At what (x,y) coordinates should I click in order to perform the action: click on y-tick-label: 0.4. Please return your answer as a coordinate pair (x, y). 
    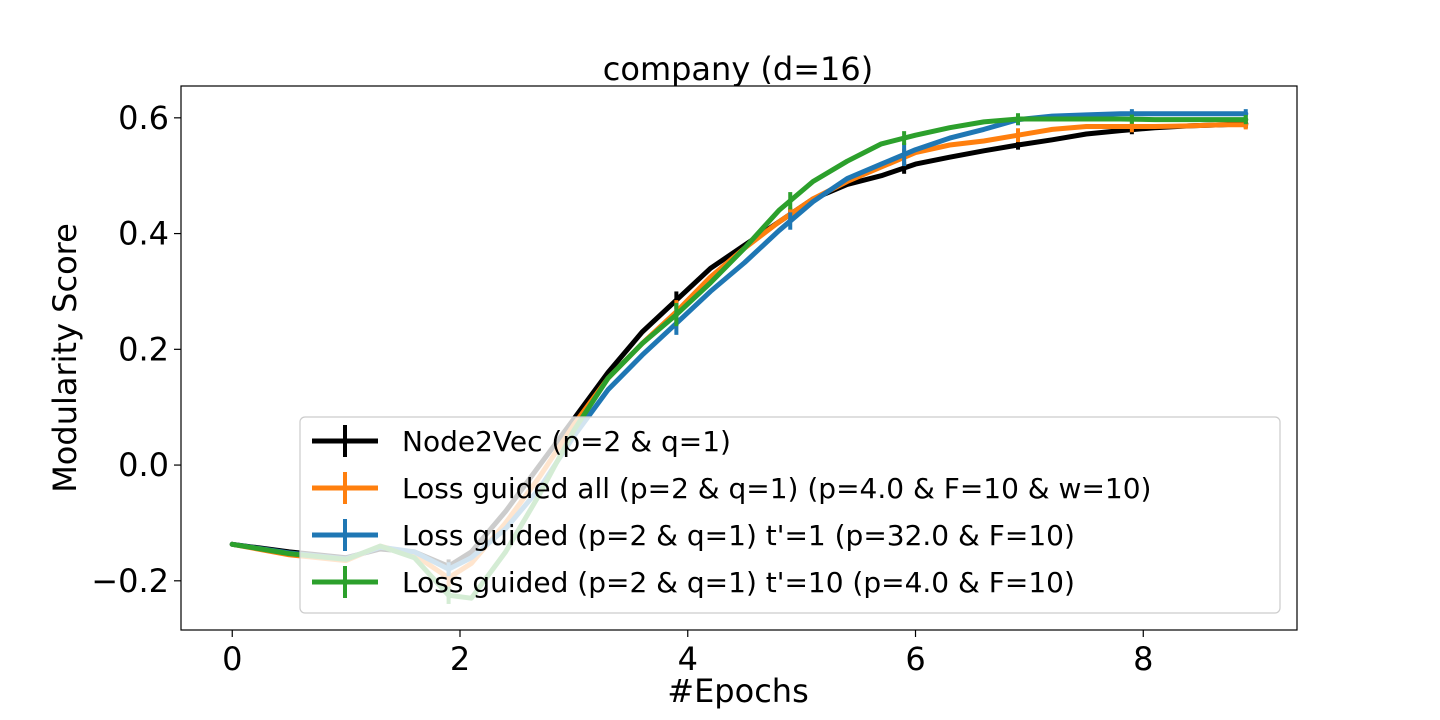
    Looking at the image, I should click on (143, 234).